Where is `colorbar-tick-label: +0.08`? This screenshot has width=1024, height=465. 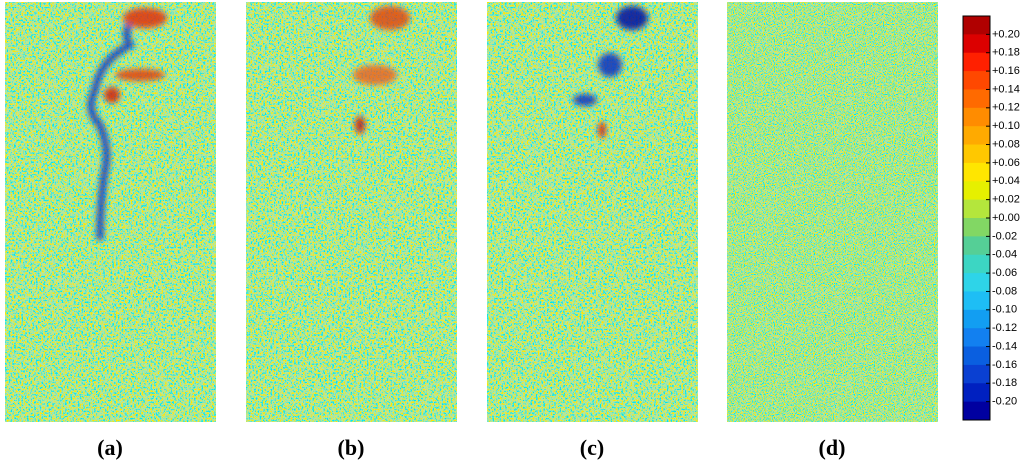 colorbar-tick-label: +0.08 is located at coordinates (1006, 144).